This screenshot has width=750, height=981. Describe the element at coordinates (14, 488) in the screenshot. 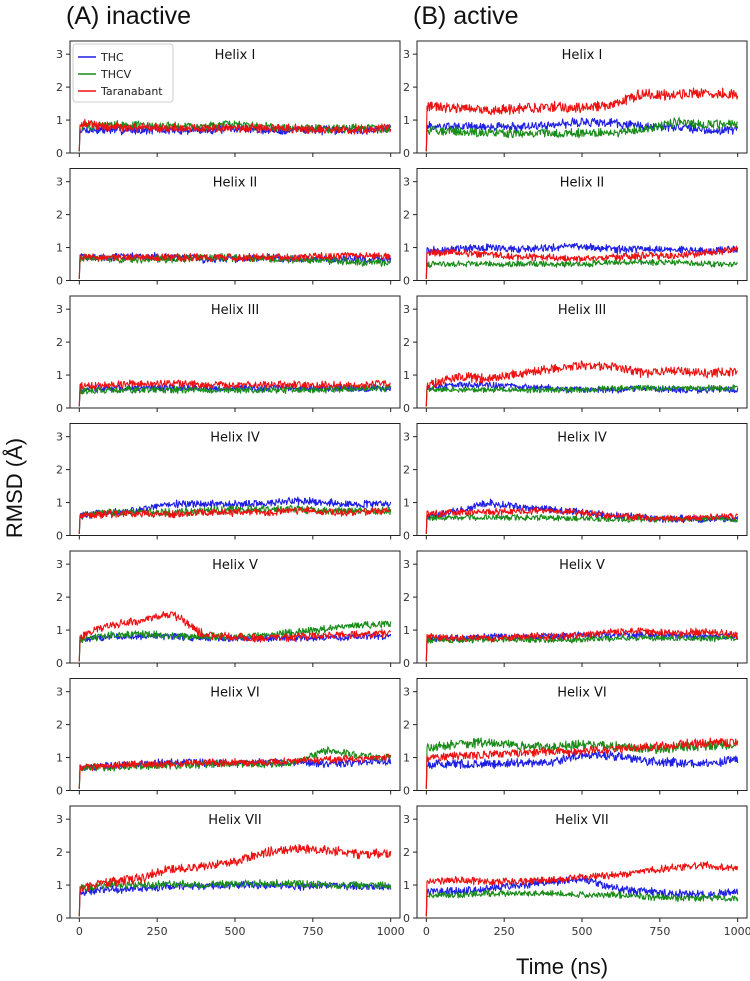

I see `y-axis-label: RMSD (Å)` at that location.